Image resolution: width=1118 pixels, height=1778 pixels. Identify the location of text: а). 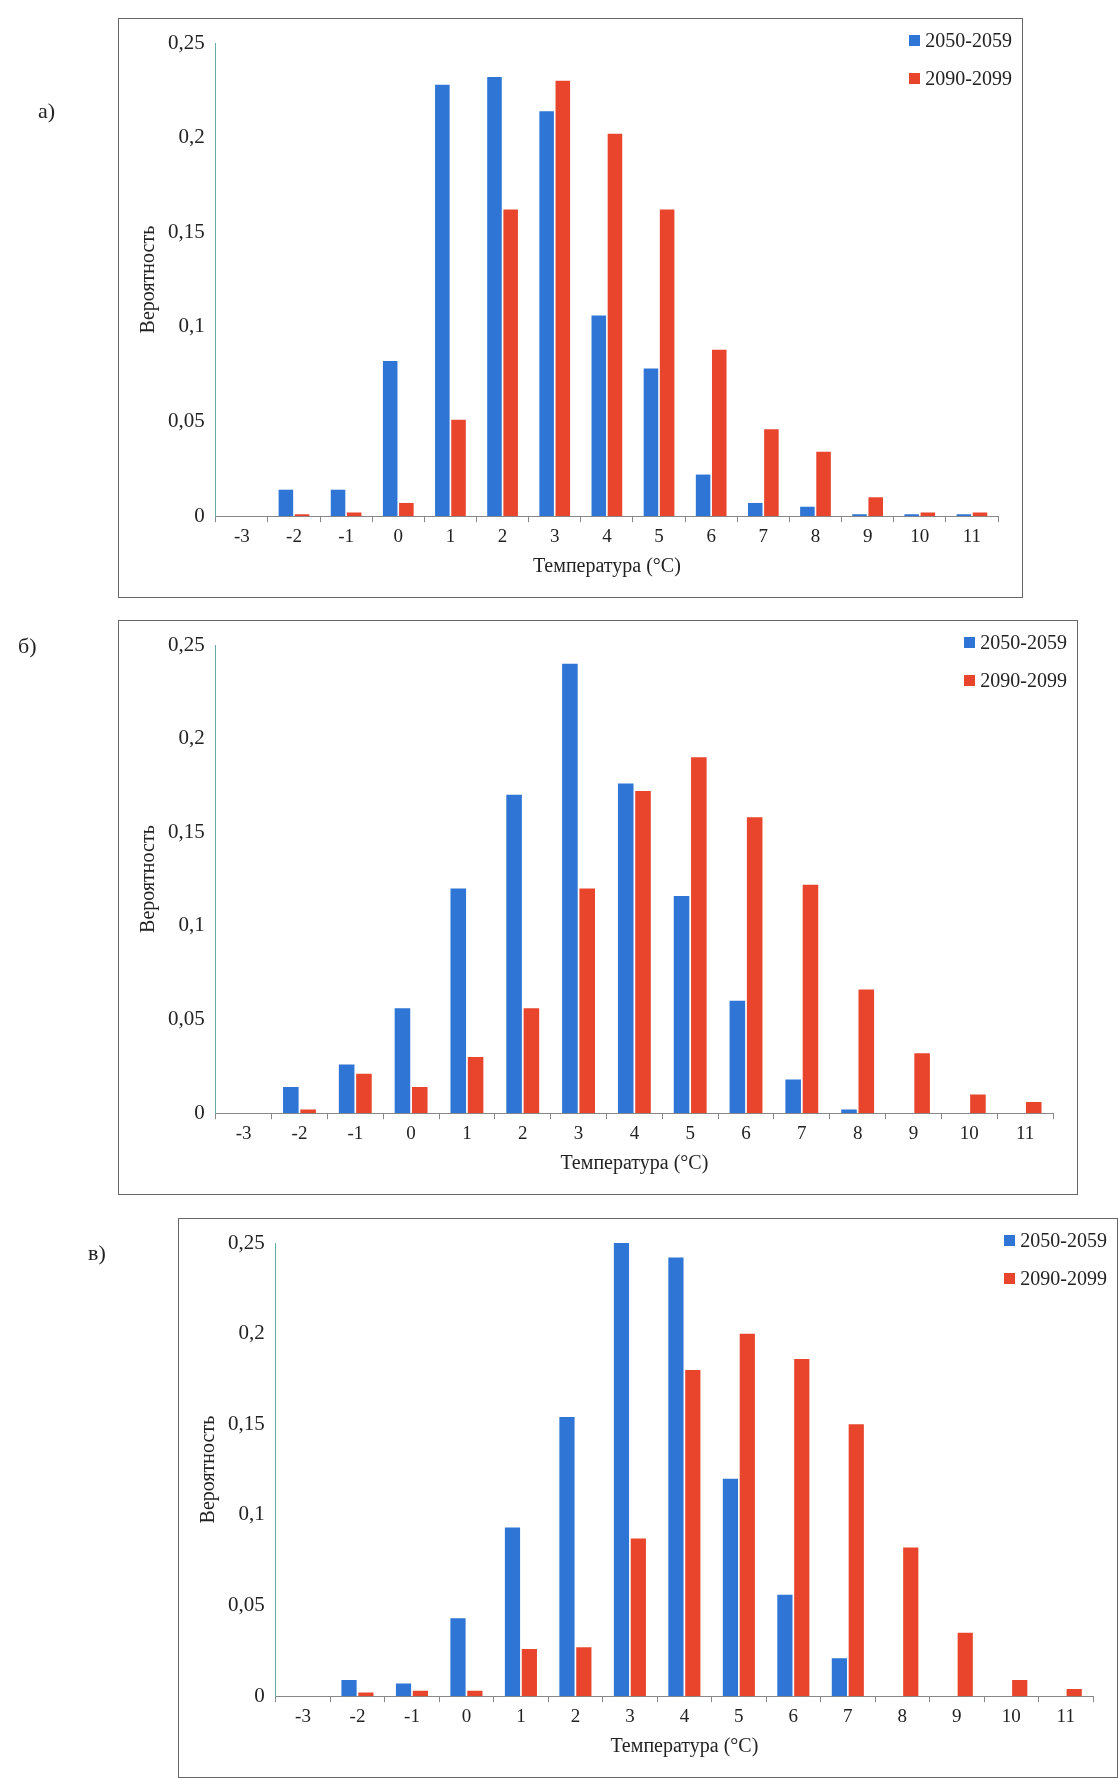
(47, 111).